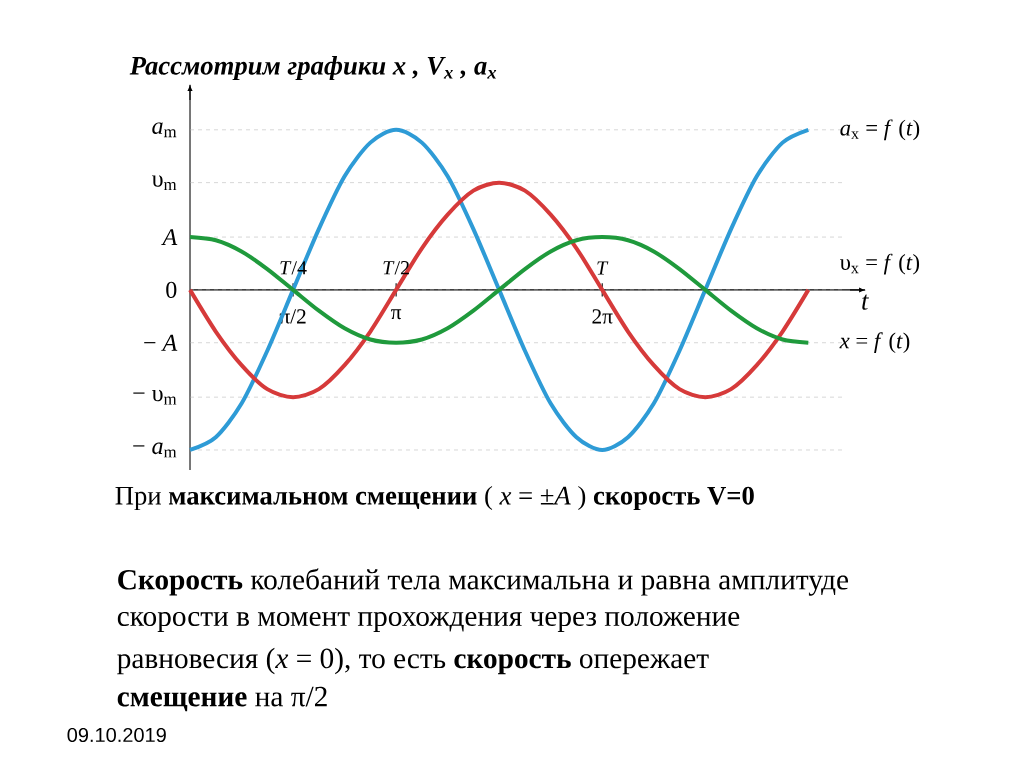 This screenshot has width=1024, height=767. I want to click on ref-line-label: A, so click(169, 237).